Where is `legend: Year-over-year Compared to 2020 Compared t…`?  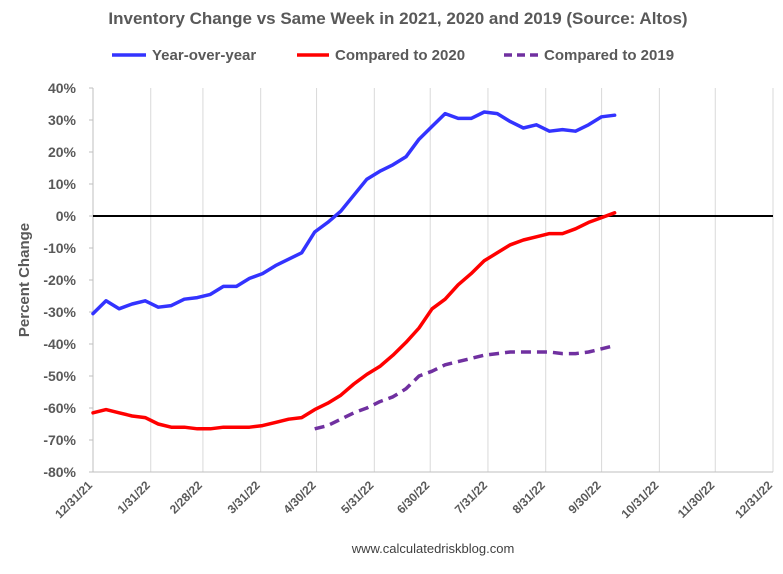
legend: Year-over-year Compared to 2020 Compared t… is located at coordinates (393, 55).